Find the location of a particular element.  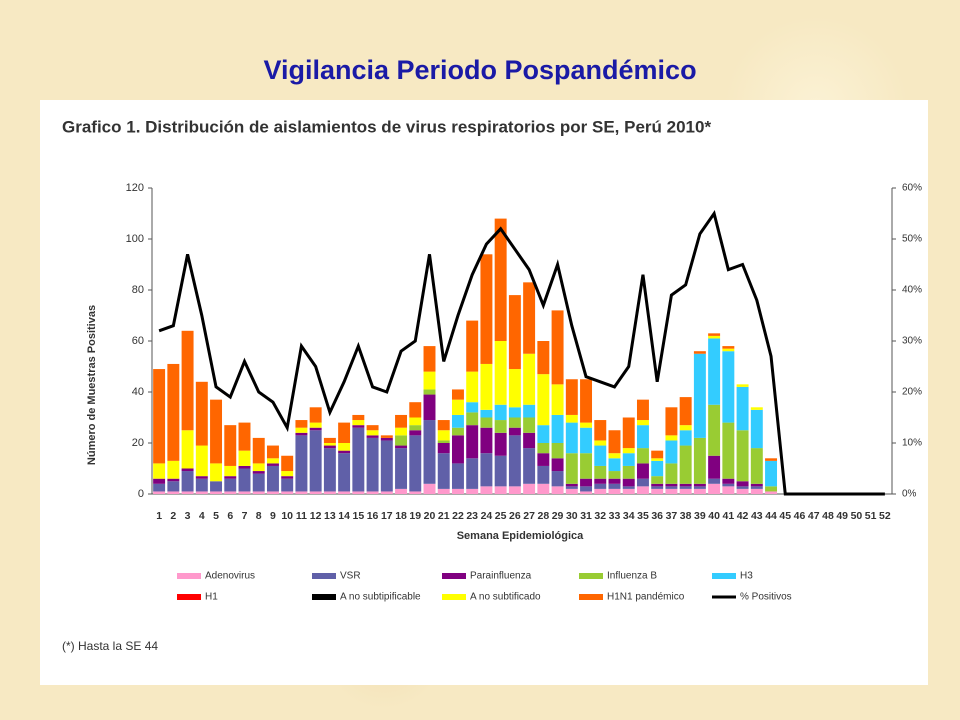

x-tick-label: 31 is located at coordinates (586, 516).